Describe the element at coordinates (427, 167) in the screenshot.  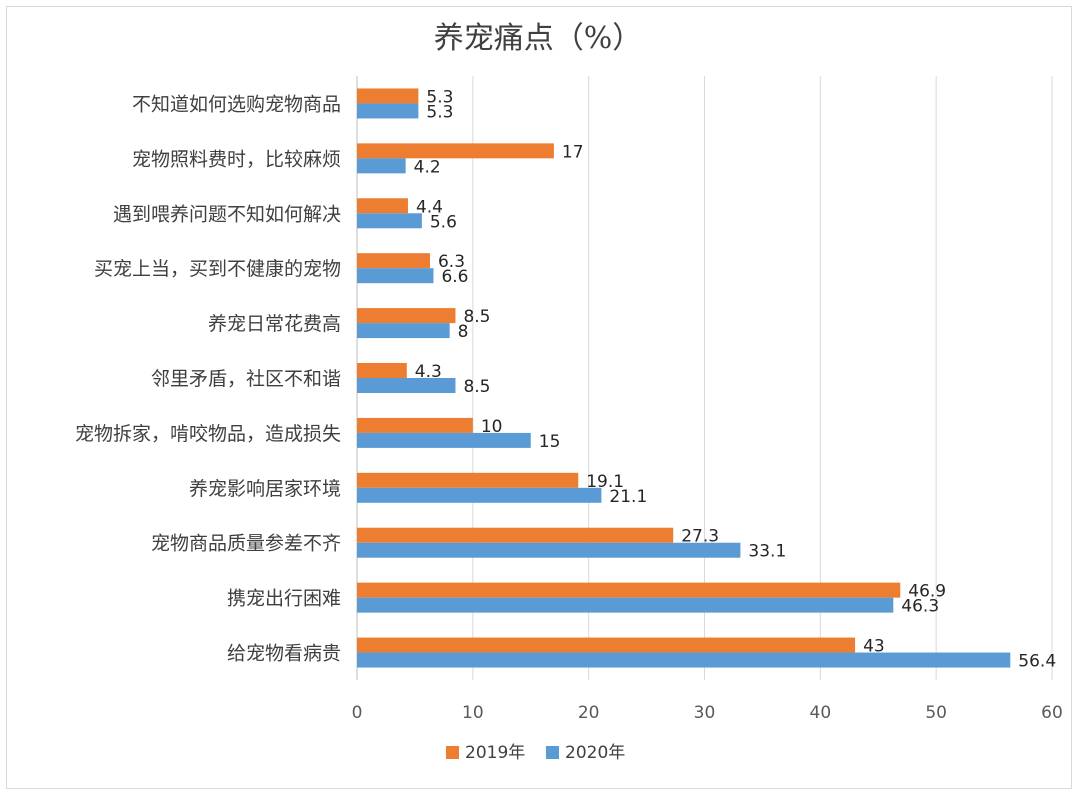
I see `data-label: 4.2` at that location.